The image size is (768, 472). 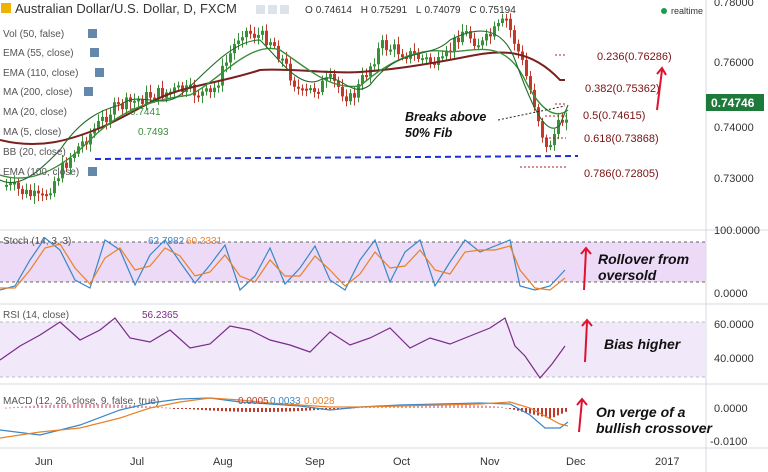 What do you see at coordinates (253, 401) in the screenshot?
I see `macd-hist-value: 0.0005` at bounding box center [253, 401].